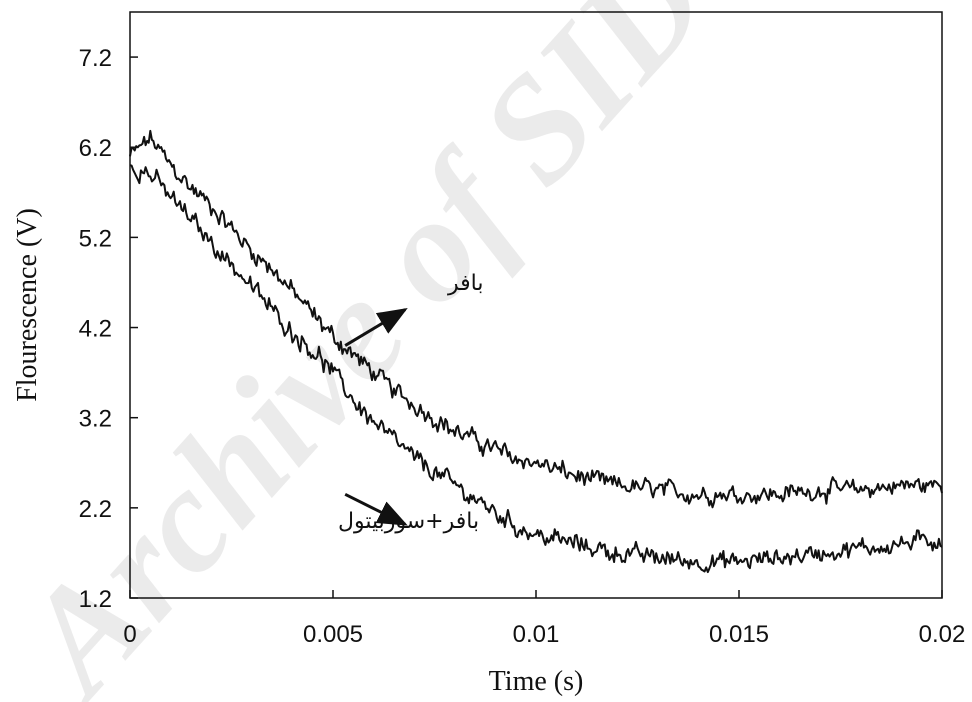  I want to click on x-axis: 0 0.005 0.01 0.015 0.02, so click(544, 619).